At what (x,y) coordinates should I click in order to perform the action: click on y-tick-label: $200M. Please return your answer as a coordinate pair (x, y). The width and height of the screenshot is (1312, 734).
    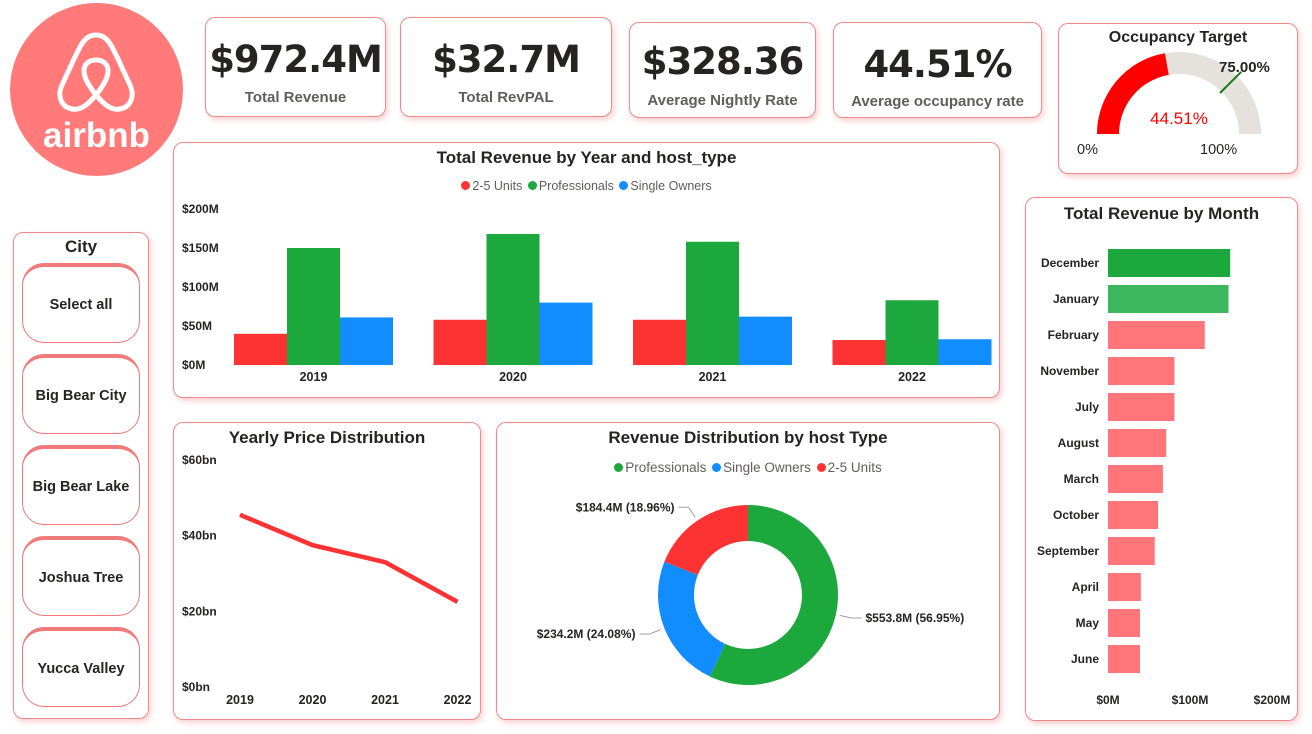
    Looking at the image, I should click on (200, 209).